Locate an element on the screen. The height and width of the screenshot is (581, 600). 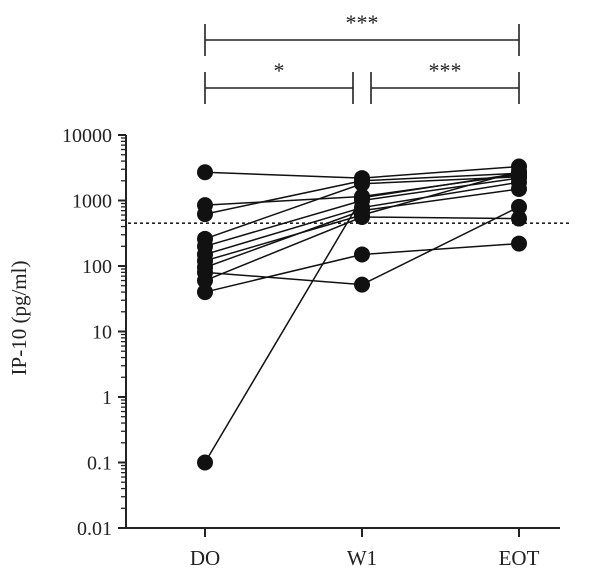
y-tick-label: 10000 is located at coordinates (87, 136).